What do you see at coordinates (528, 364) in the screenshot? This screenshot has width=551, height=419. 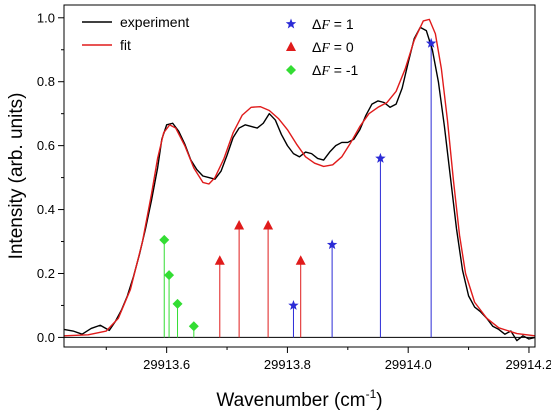 I see `x-tick-label: 29914.2` at bounding box center [528, 364].